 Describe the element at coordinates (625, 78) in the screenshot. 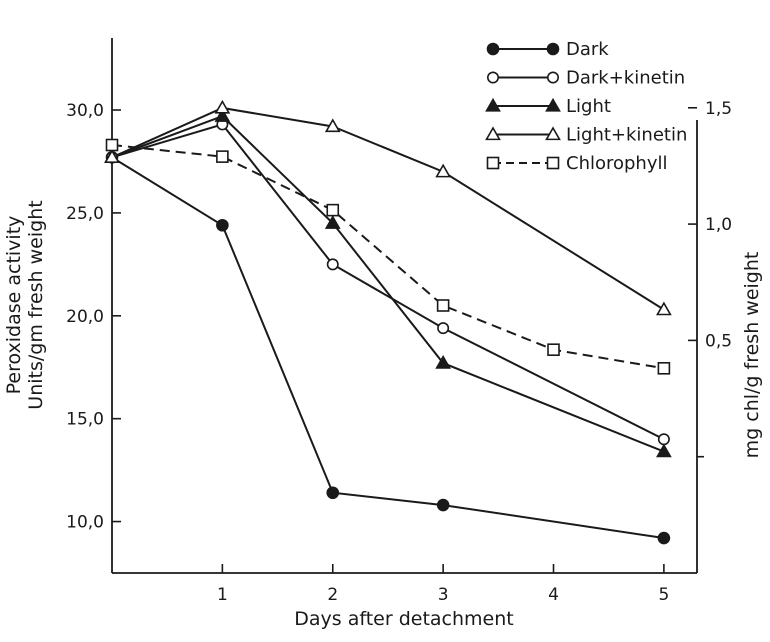

I see `legend-label: Dark+kinetin` at that location.